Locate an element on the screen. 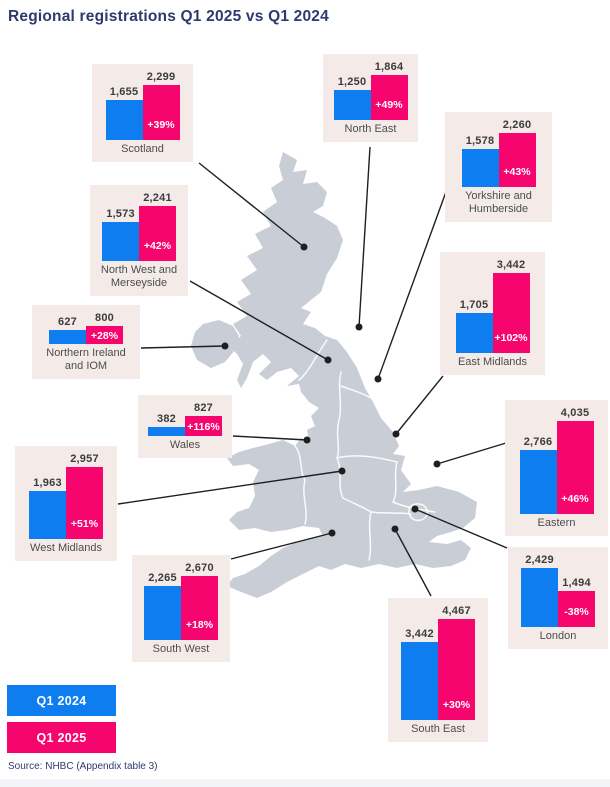 This screenshot has width=610, height=787. region-name-label: North West and Merseyside is located at coordinates (139, 277).